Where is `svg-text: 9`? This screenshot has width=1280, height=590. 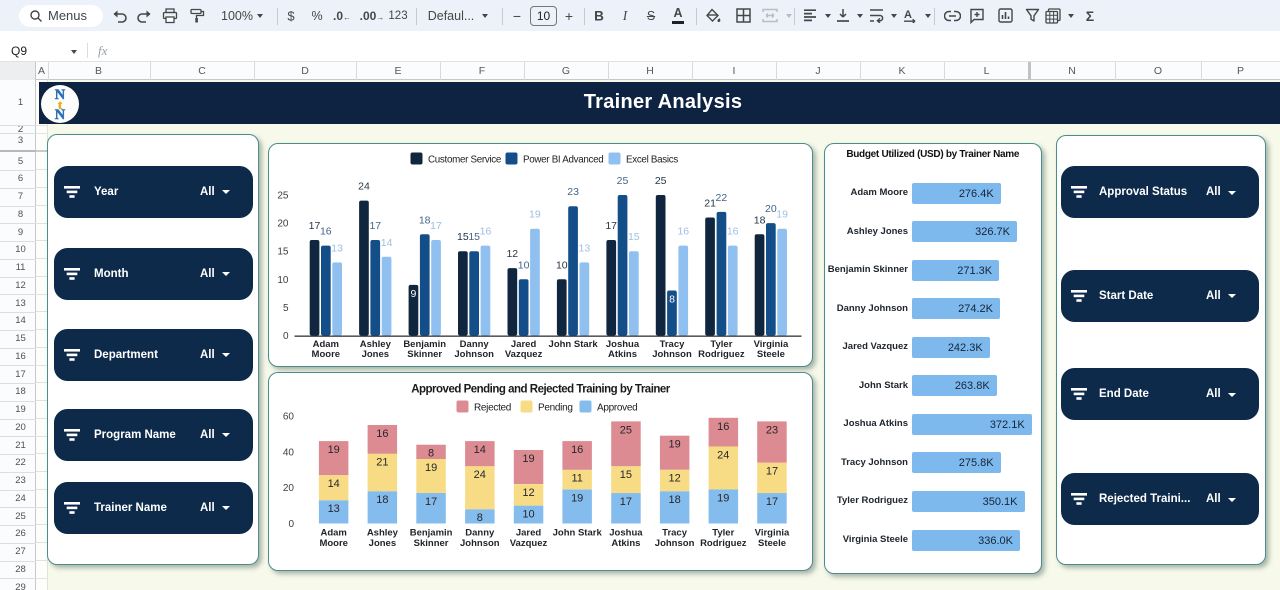
svg-text: 9 is located at coordinates (413, 293).